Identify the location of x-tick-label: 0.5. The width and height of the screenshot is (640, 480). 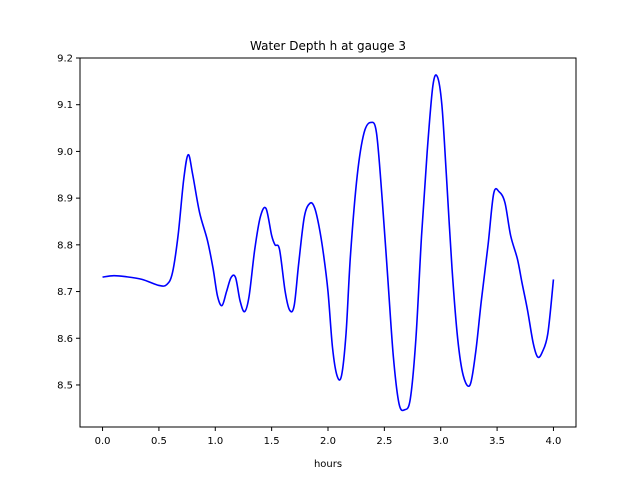
(159, 441).